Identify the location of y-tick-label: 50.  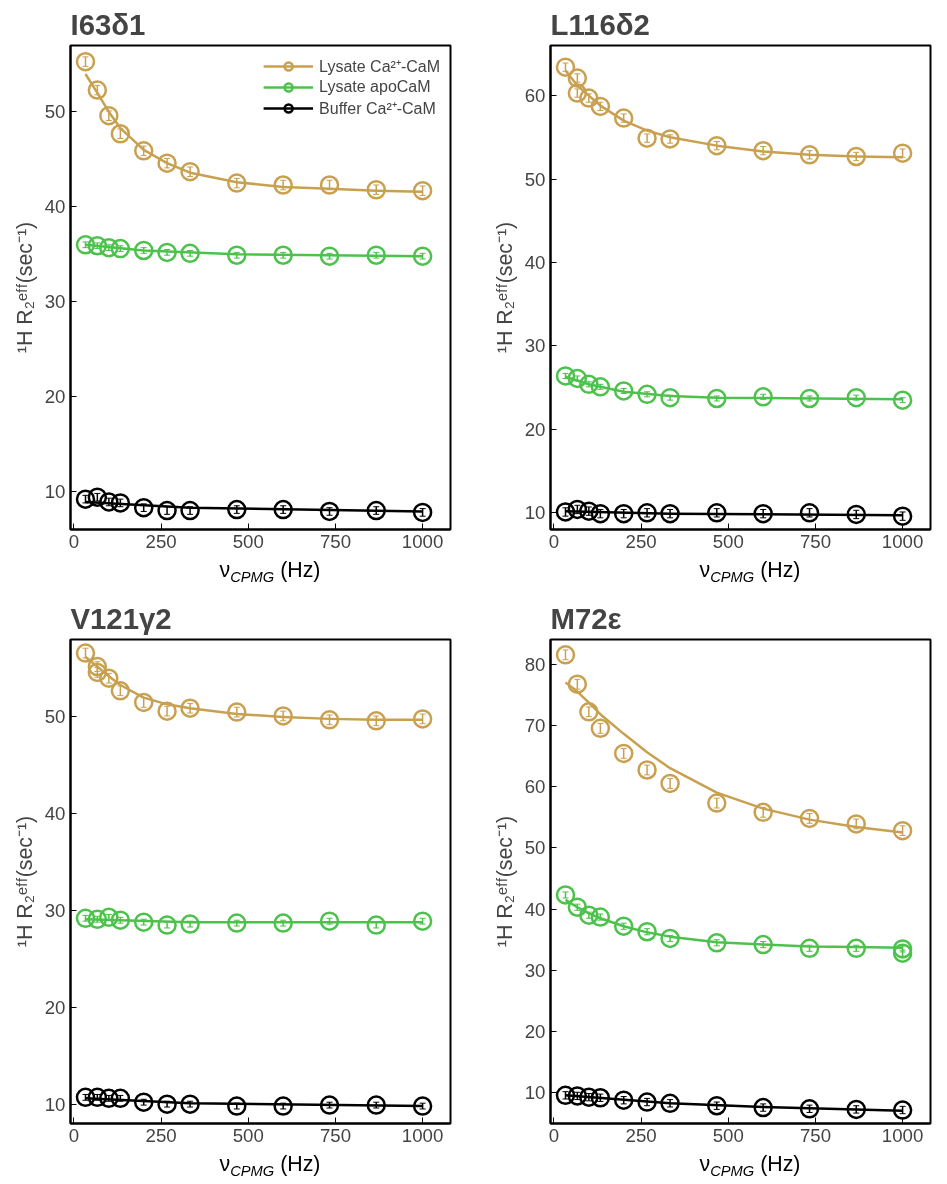
(535, 848).